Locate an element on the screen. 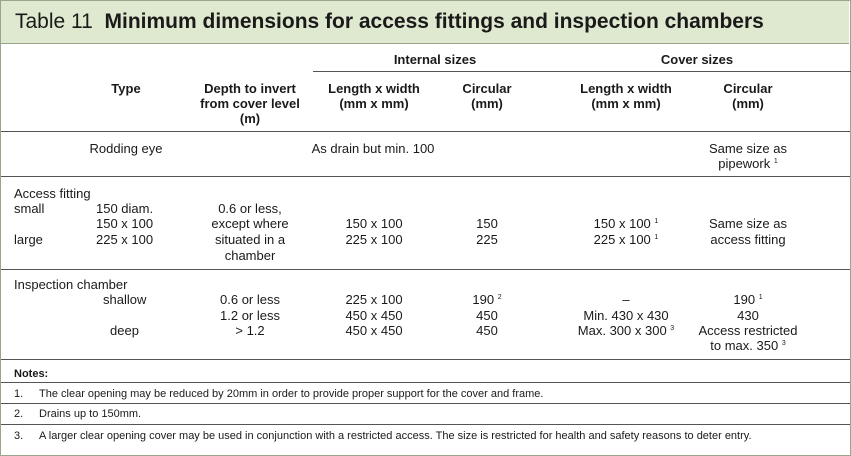 The height and width of the screenshot is (456, 851). note-2-text: Drains up to 150mm. is located at coordinates (90, 414).